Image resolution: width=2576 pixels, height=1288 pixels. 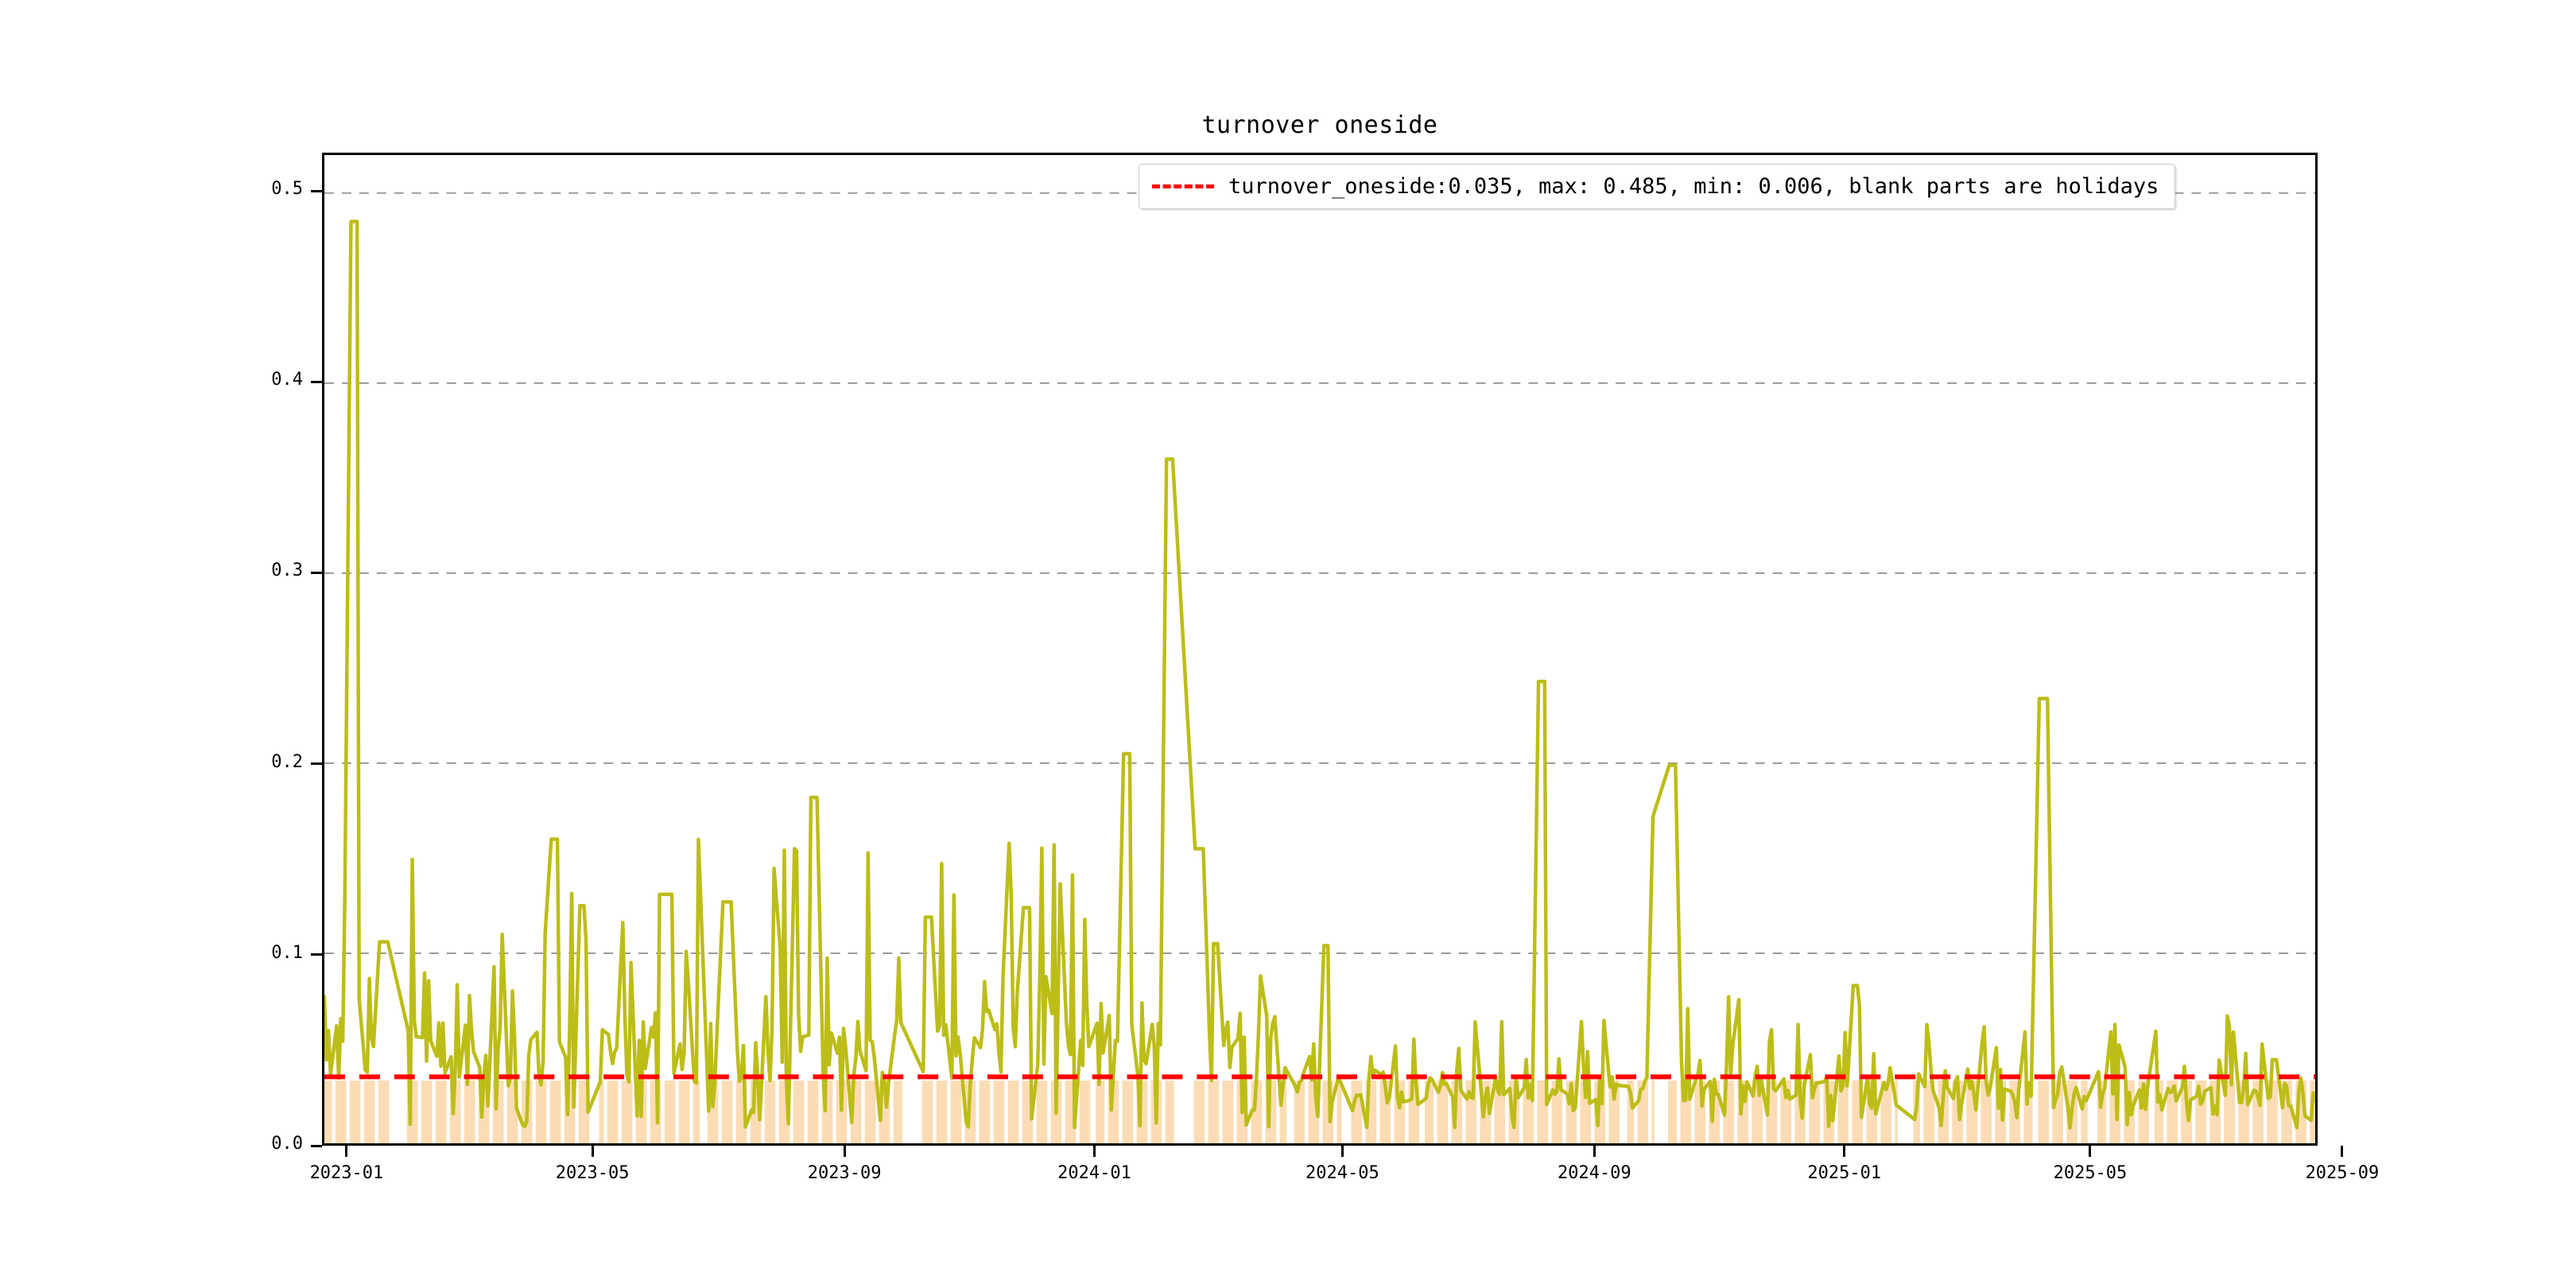 What do you see at coordinates (287, 571) in the screenshot?
I see `y-tick-label: 0.3` at bounding box center [287, 571].